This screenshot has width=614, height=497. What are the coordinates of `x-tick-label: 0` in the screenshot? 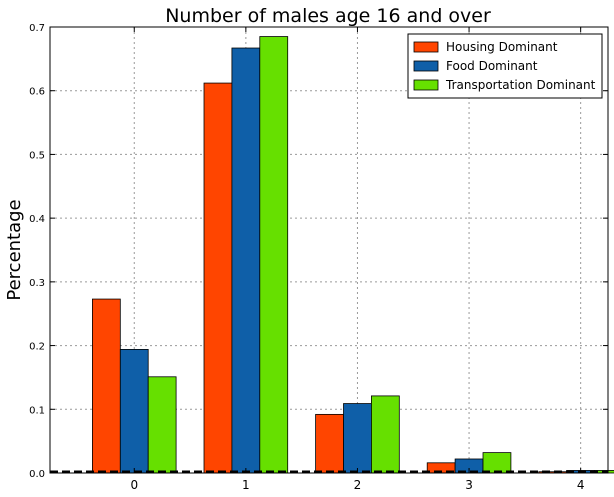 It's located at (134, 485).